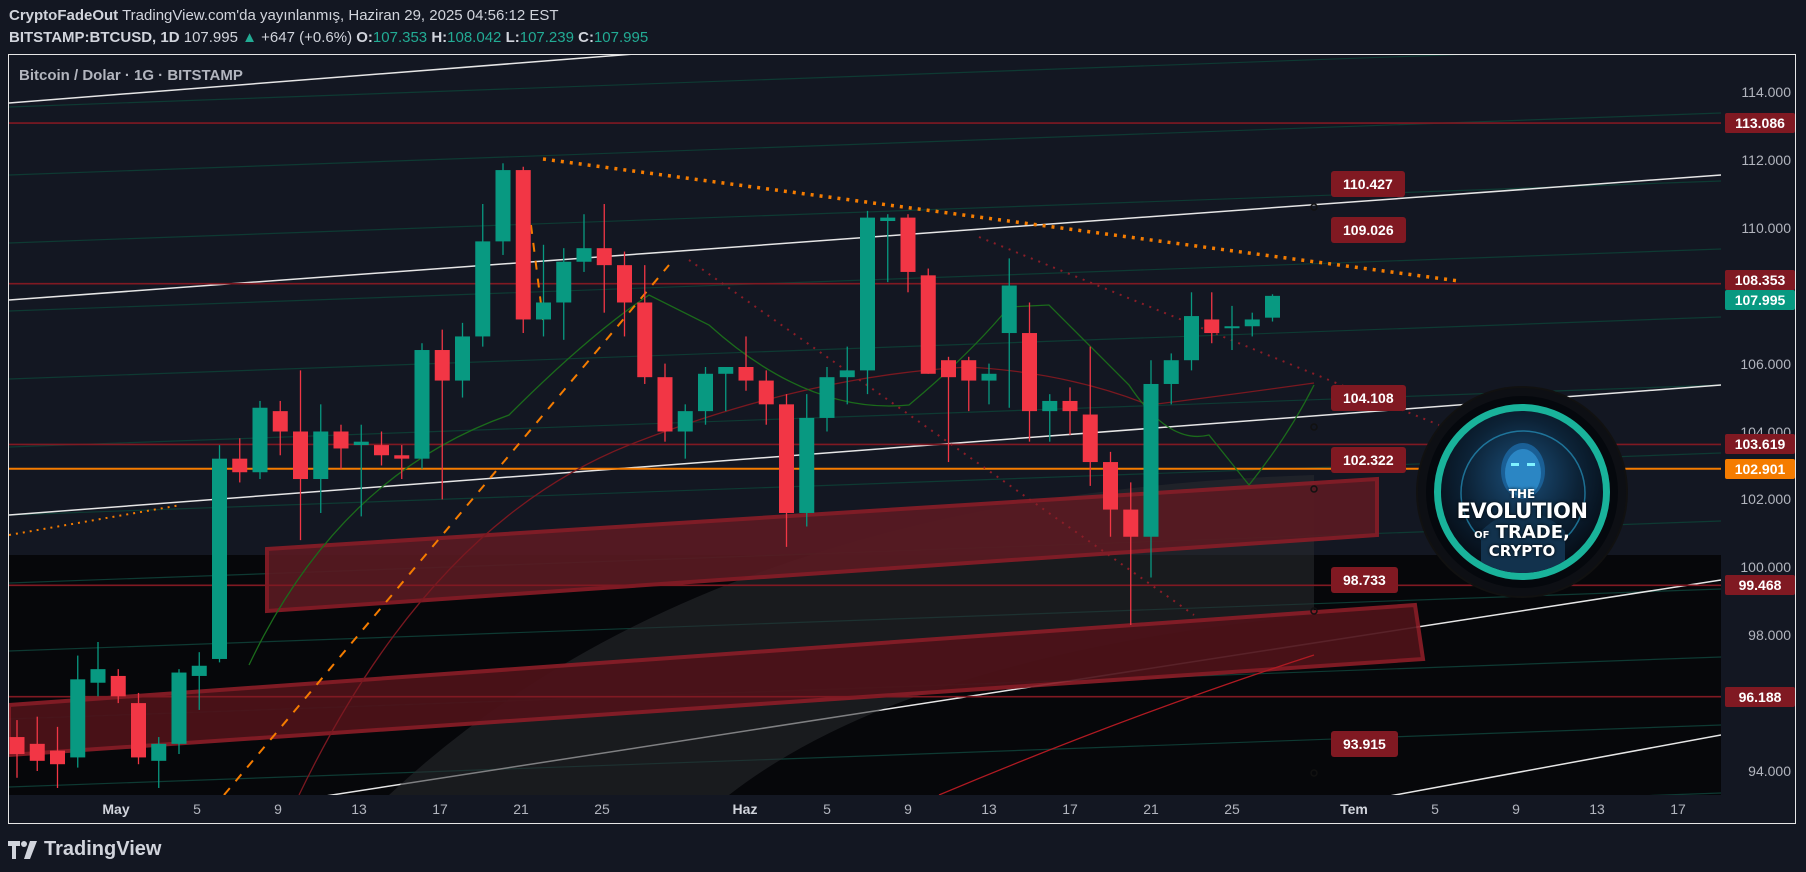 The width and height of the screenshot is (1806, 872). Describe the element at coordinates (621, 37) in the screenshot. I see `close-value: 107.995` at that location.